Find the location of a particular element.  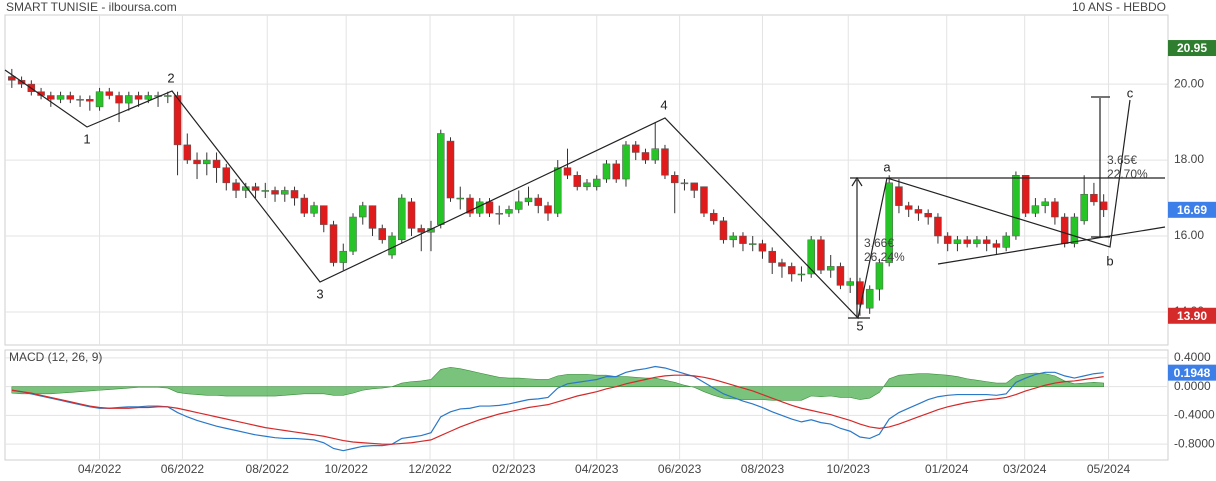

y-tick-label: 18.00 is located at coordinates (1189, 159).